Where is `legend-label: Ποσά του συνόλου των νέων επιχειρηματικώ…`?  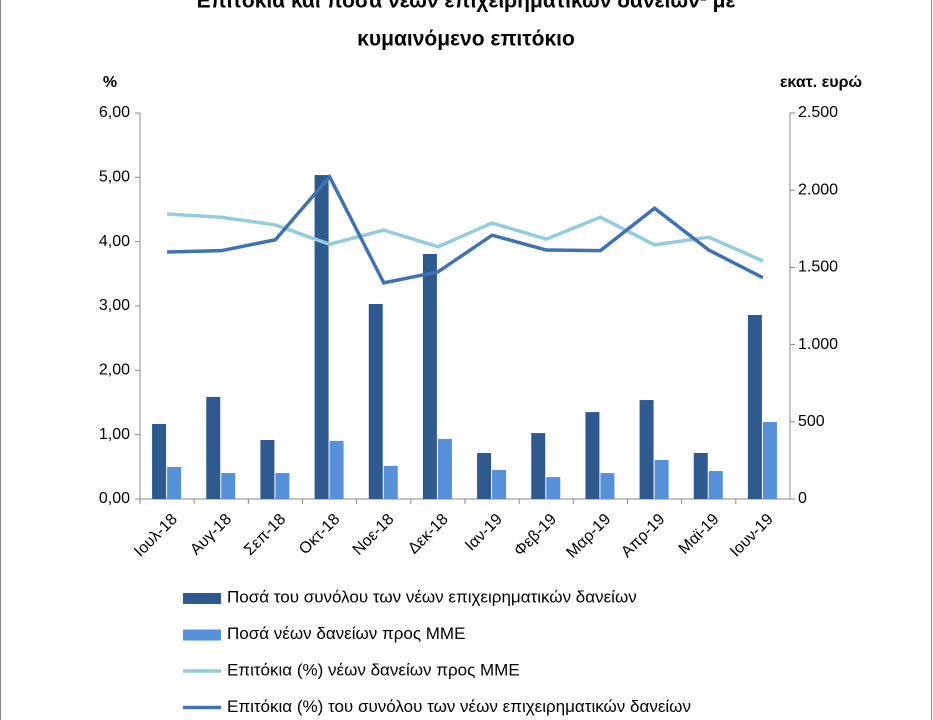
legend-label: Ποσά του συνόλου των νέων επιχειρηματικώ… is located at coordinates (432, 596).